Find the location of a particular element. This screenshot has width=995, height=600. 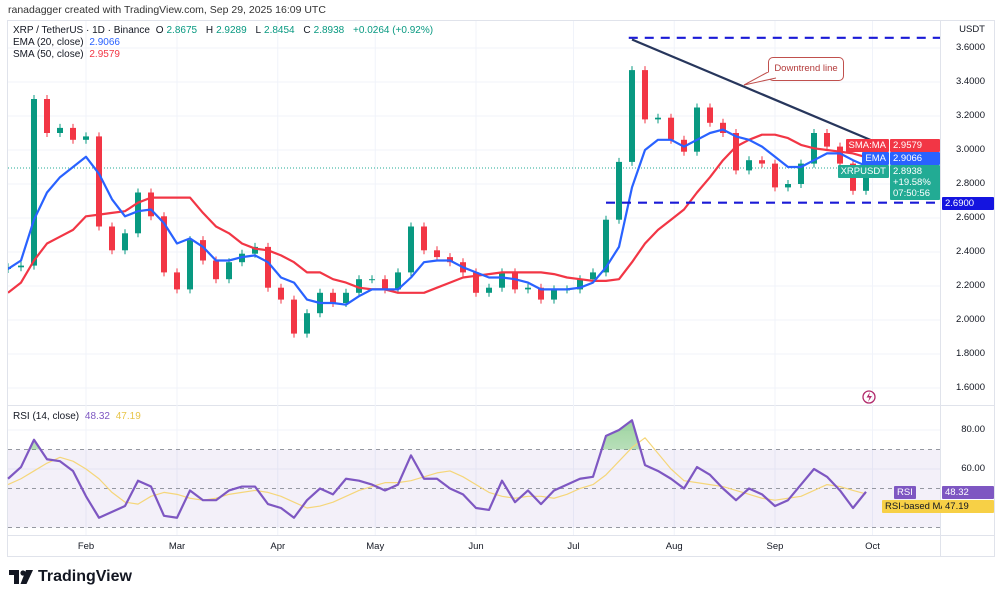

last-change-pct: +19.58% is located at coordinates (912, 182).